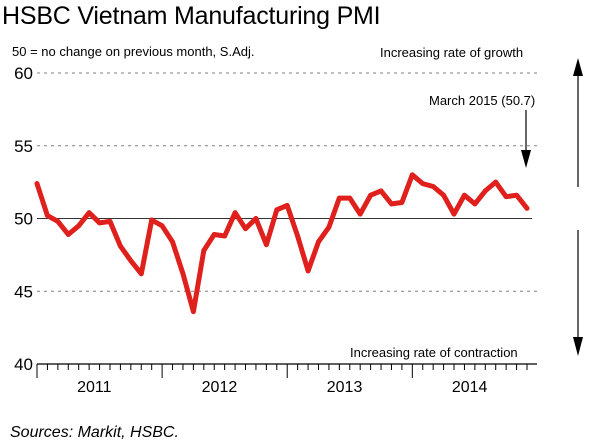  Describe the element at coordinates (526, 159) in the screenshot. I see `latest-value-arrow-head` at that location.